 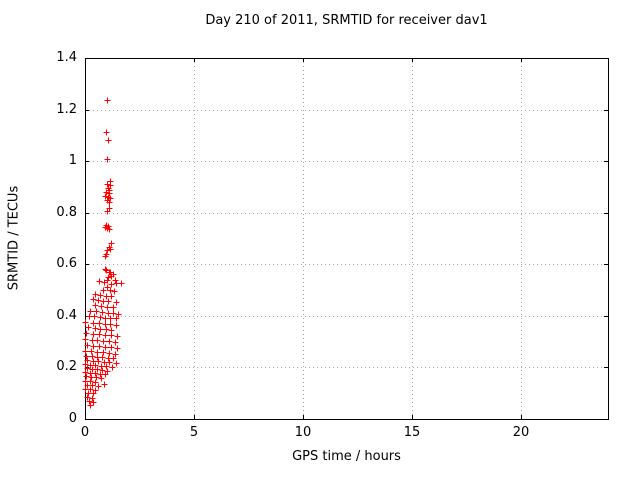 I want to click on scatter-points-srmtid, so click(x=103, y=253).